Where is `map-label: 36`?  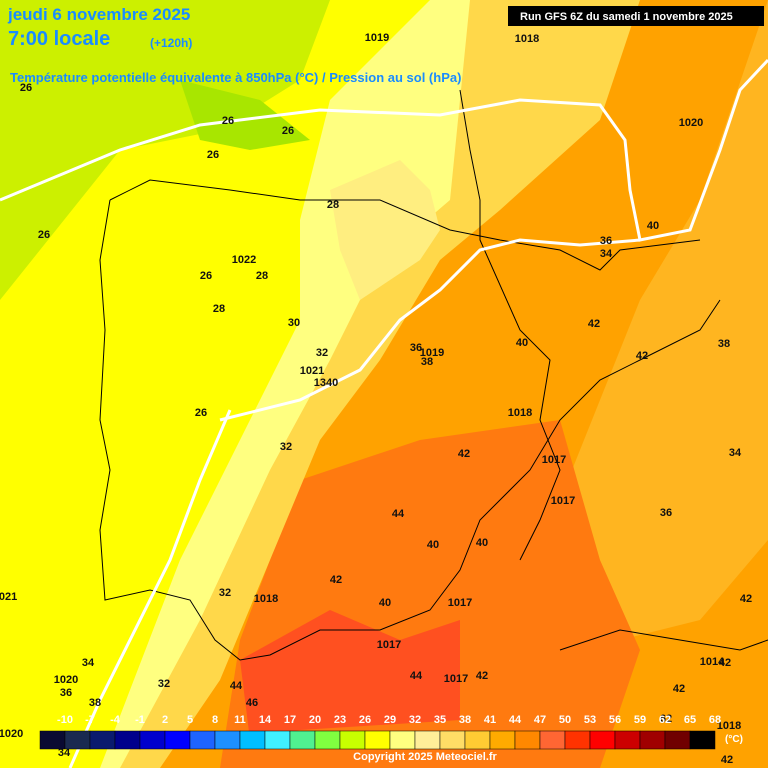 map-label: 36 is located at coordinates (66, 693).